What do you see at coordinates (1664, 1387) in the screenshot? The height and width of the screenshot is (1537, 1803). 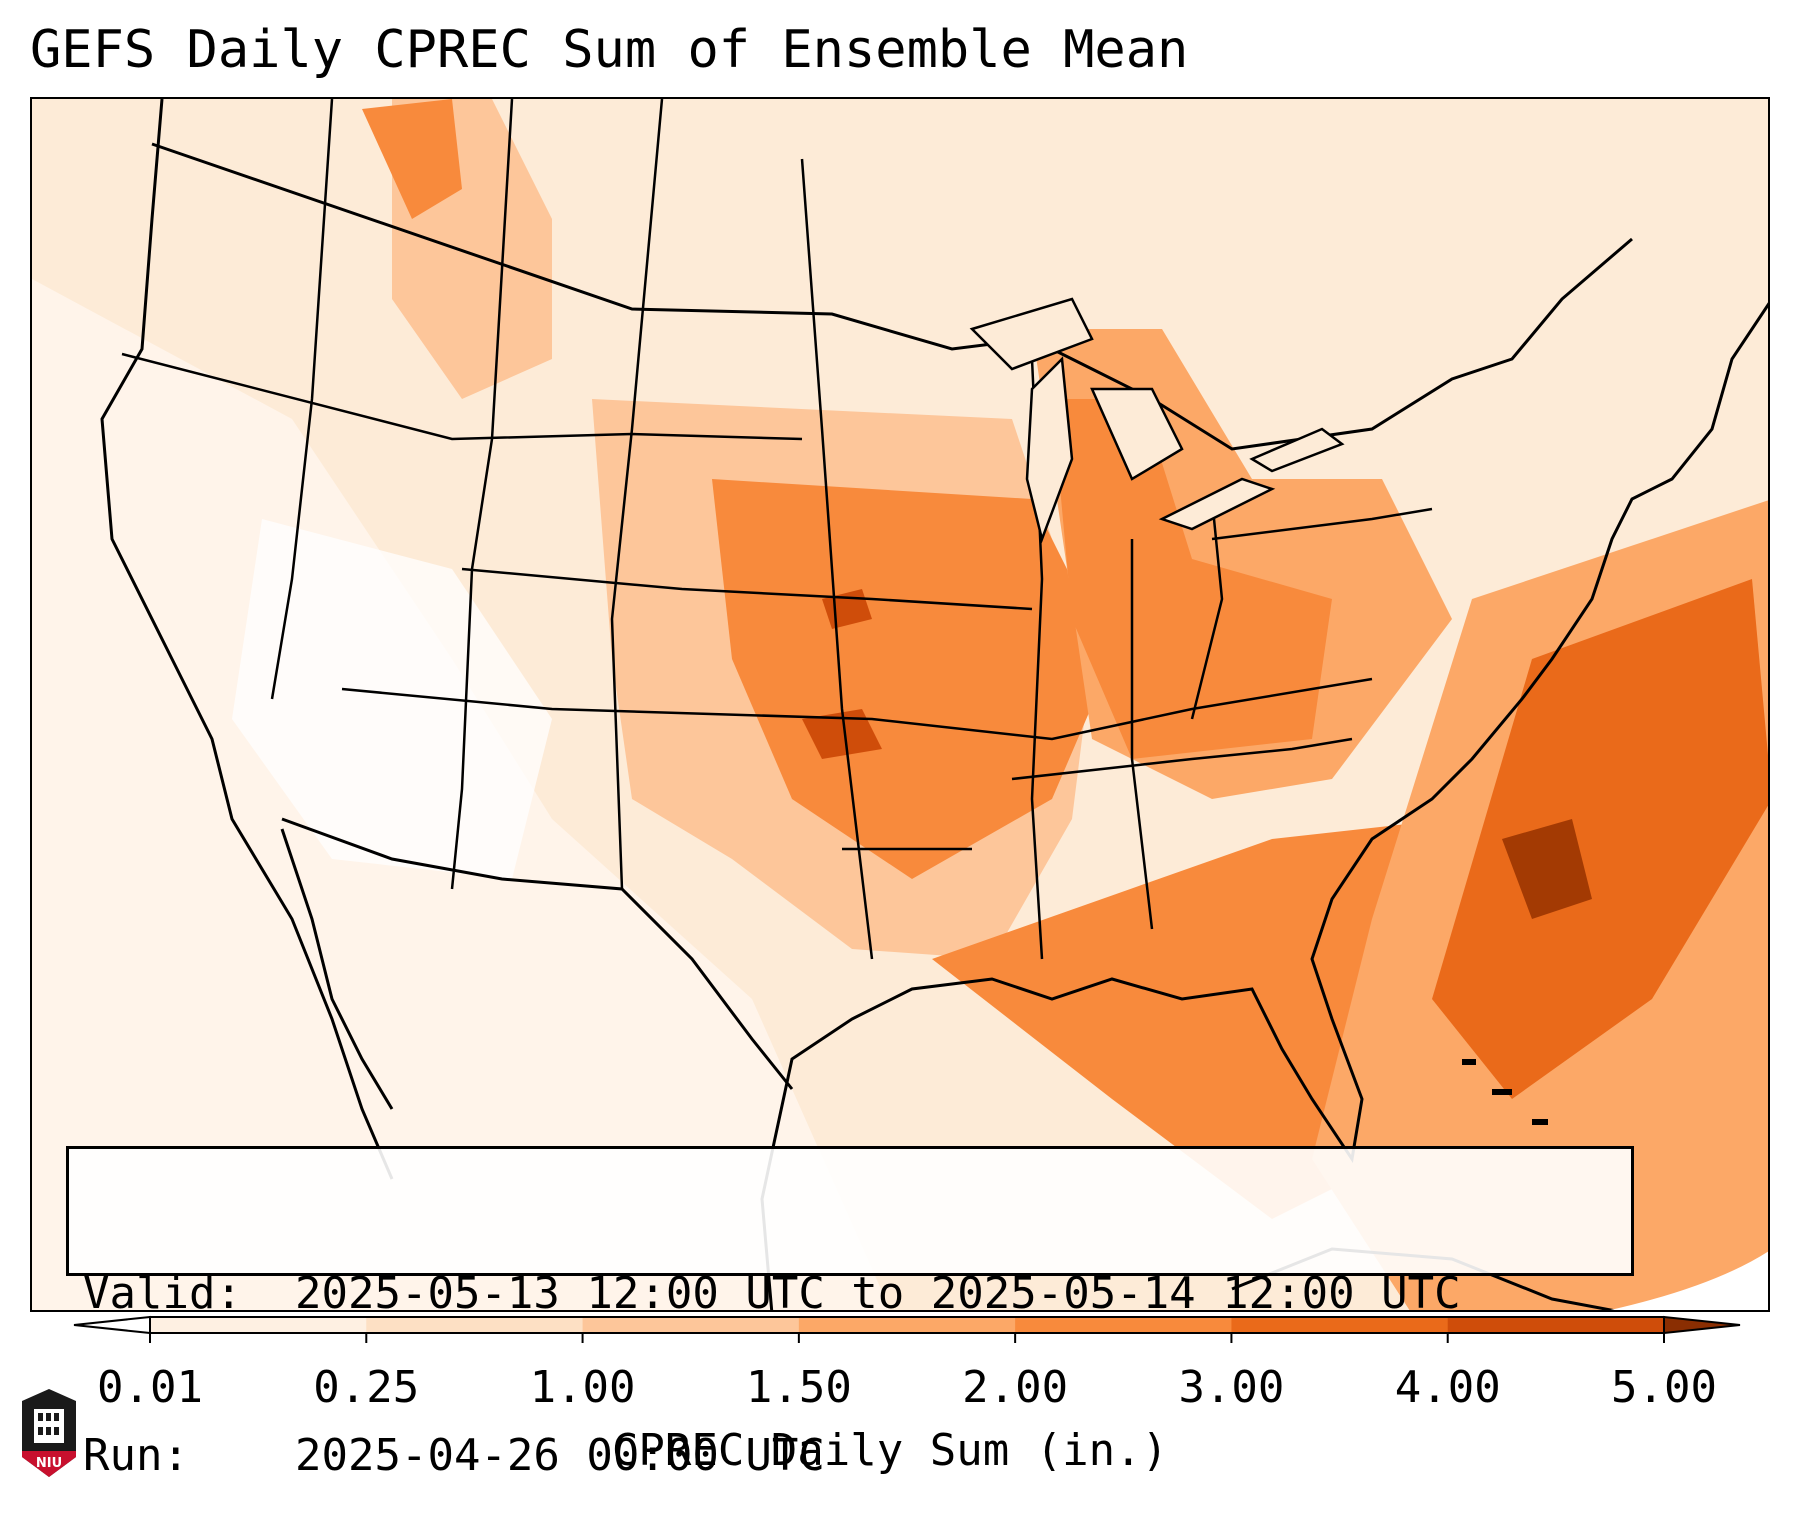 I see `colorbar-tick-label: 5.00` at bounding box center [1664, 1387].